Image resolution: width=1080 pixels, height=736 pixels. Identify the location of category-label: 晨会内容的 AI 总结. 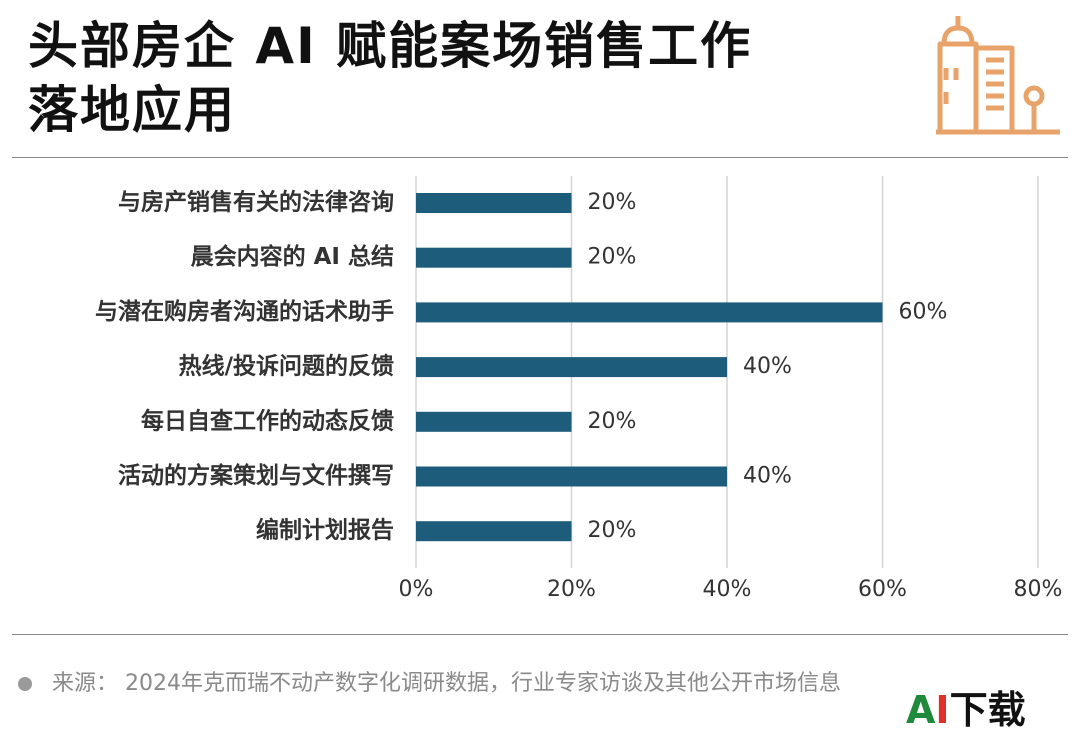
(292, 256).